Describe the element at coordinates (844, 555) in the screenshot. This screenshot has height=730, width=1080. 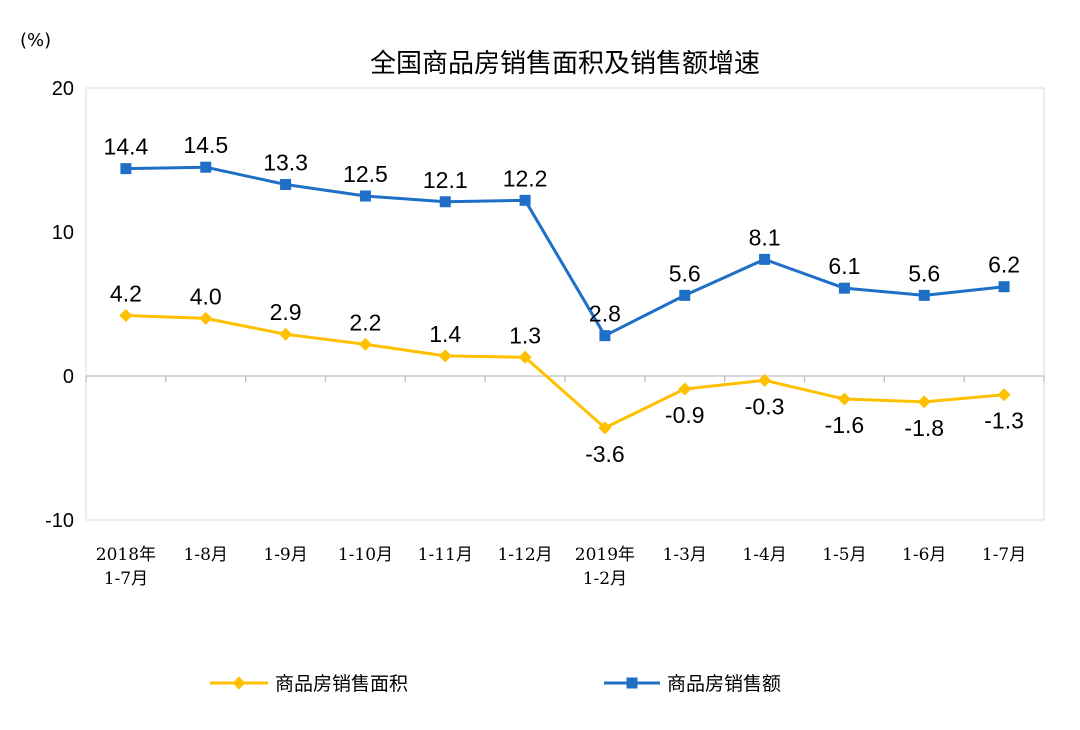
I see `x-tick-label: 1-5月` at that location.